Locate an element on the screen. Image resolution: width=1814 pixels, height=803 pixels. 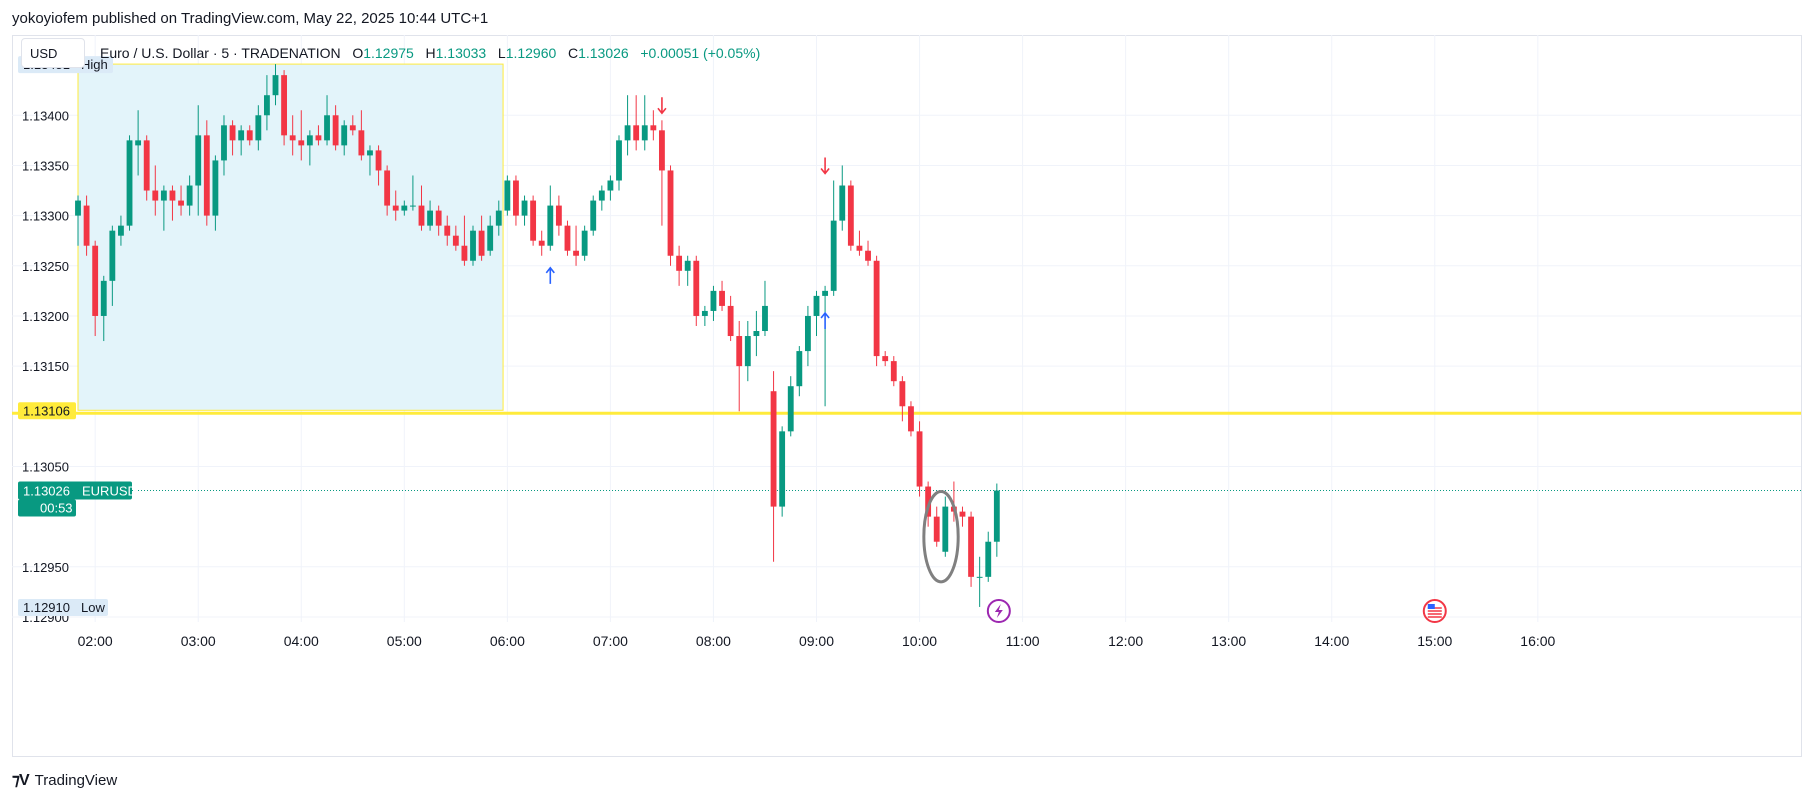
ellipse-annotation is located at coordinates (941, 537).